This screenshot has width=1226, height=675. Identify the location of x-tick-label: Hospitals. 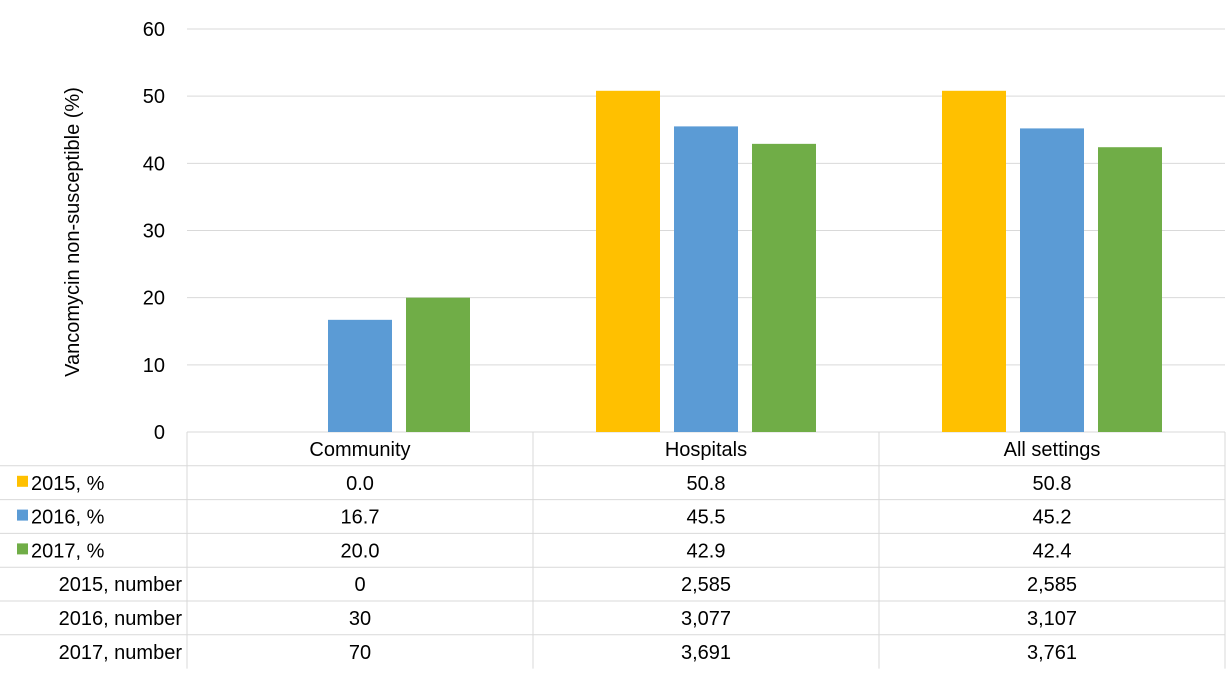
(706, 450).